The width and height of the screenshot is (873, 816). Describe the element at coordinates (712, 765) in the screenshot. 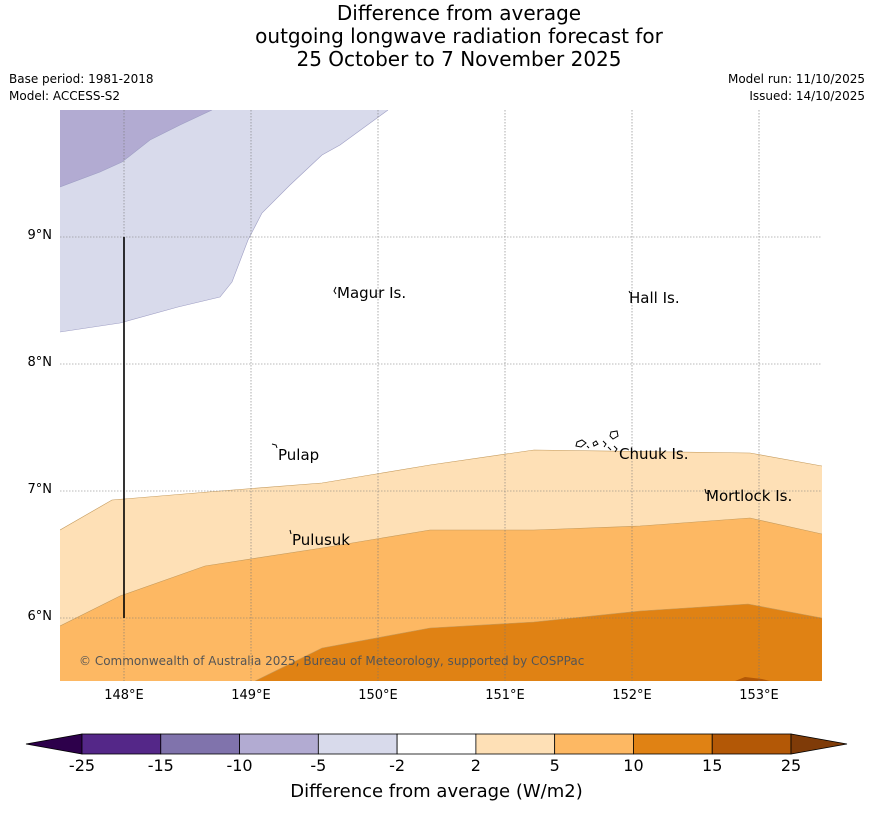

I see `colorbar-tick-label: 15` at that location.